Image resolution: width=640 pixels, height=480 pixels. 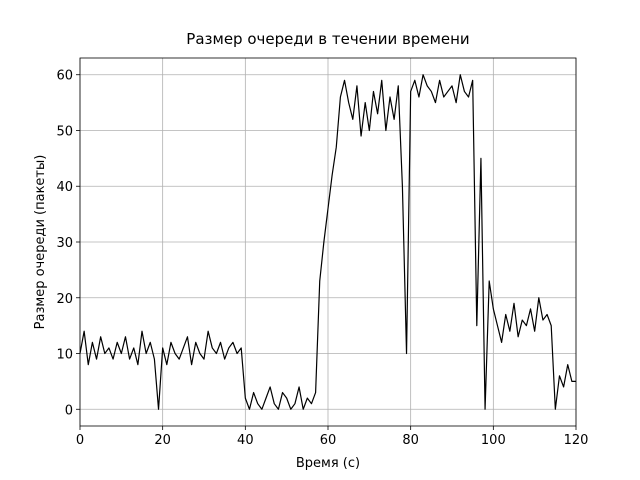 I want to click on y-tick-label: 30, so click(x=64, y=243).